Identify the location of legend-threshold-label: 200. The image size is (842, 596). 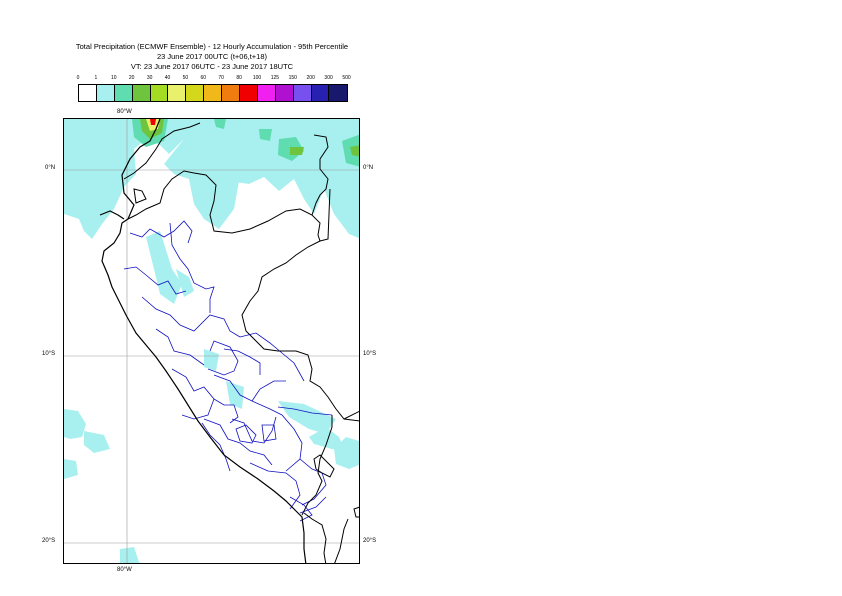
(310, 78).